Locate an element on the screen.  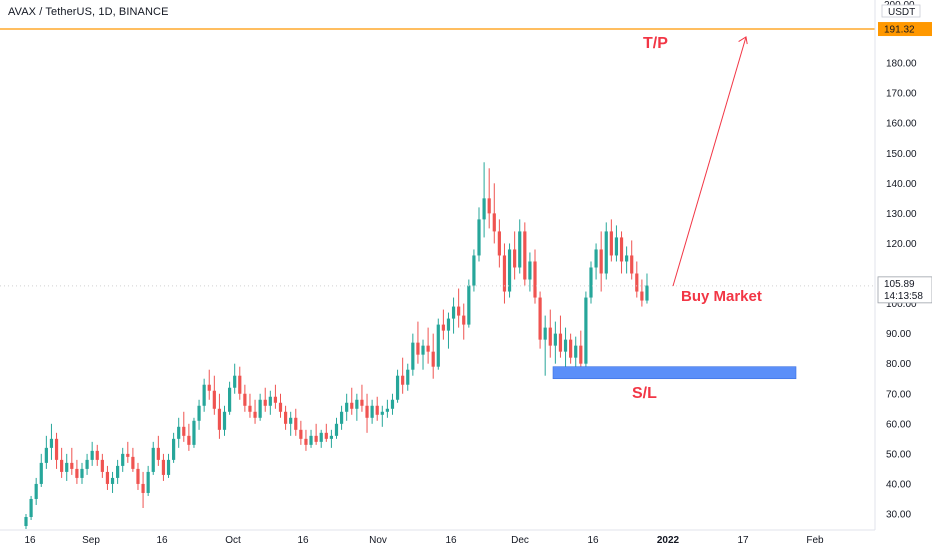
time-tick-label: Oct is located at coordinates (233, 540).